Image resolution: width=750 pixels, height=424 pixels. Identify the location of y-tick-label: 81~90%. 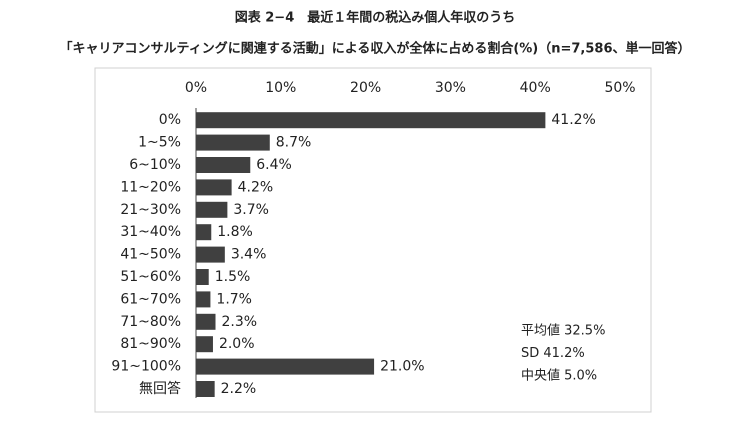
(150, 344).